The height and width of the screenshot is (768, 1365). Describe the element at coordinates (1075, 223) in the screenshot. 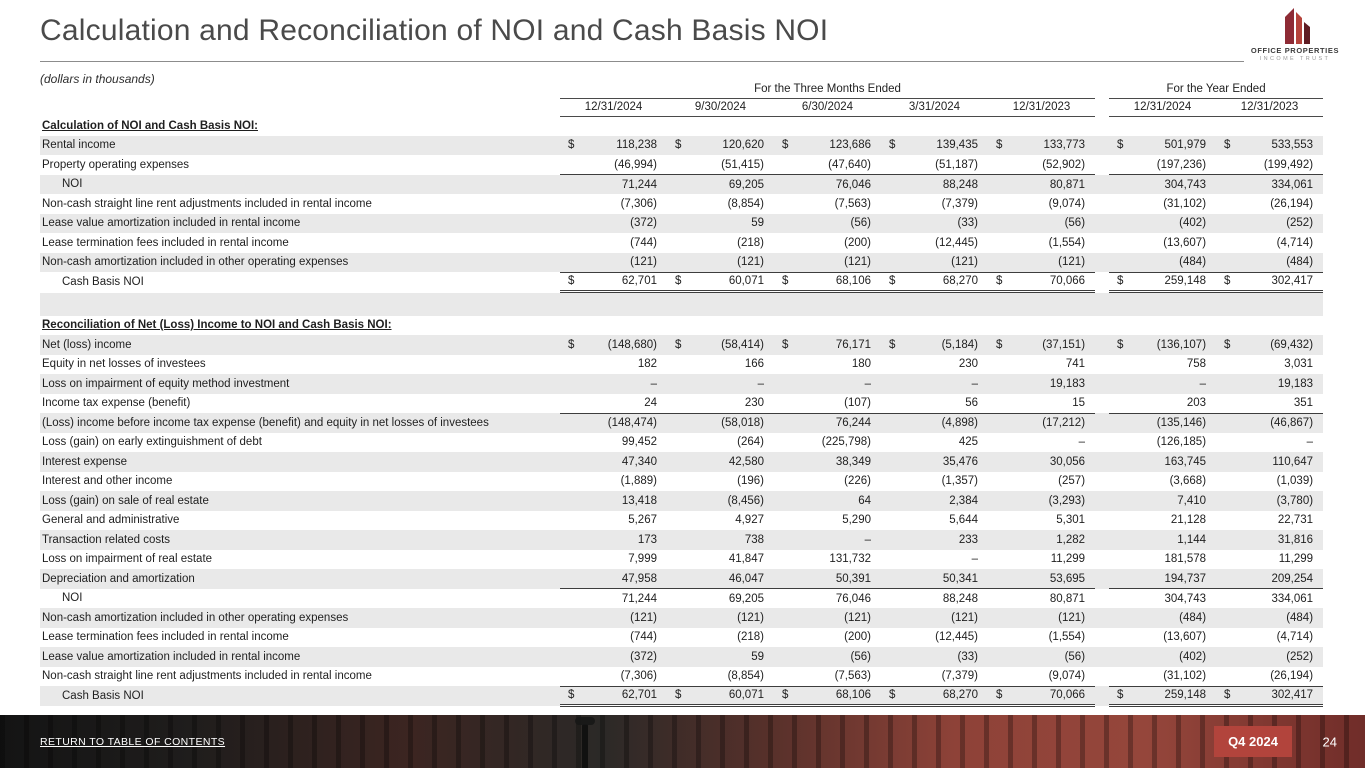

I see `value: (56)` at that location.